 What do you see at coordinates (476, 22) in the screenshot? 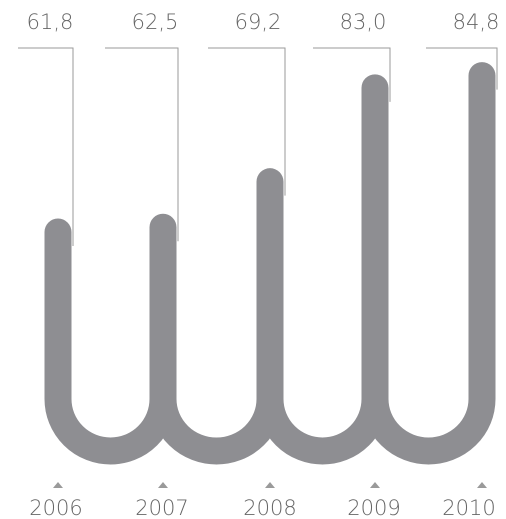
I see `value-label-2010: 84,8` at bounding box center [476, 22].